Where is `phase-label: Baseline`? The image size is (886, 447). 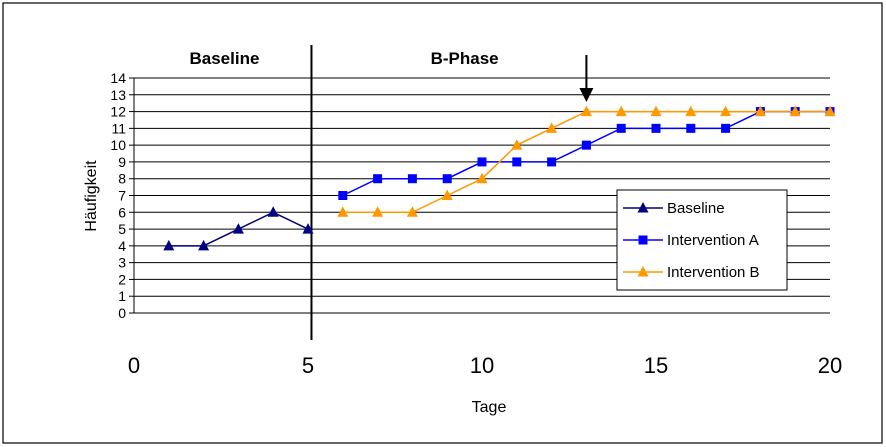
phase-label: Baseline is located at coordinates (225, 58).